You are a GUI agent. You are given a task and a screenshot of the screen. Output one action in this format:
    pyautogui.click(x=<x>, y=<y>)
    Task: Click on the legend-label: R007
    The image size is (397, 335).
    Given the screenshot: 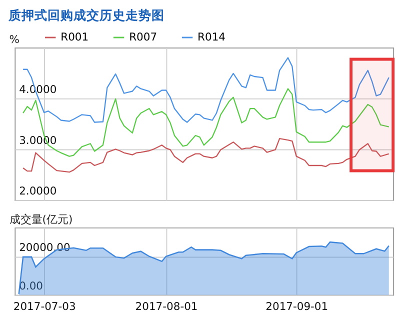 What is the action you would take?
    pyautogui.click(x=143, y=37)
    